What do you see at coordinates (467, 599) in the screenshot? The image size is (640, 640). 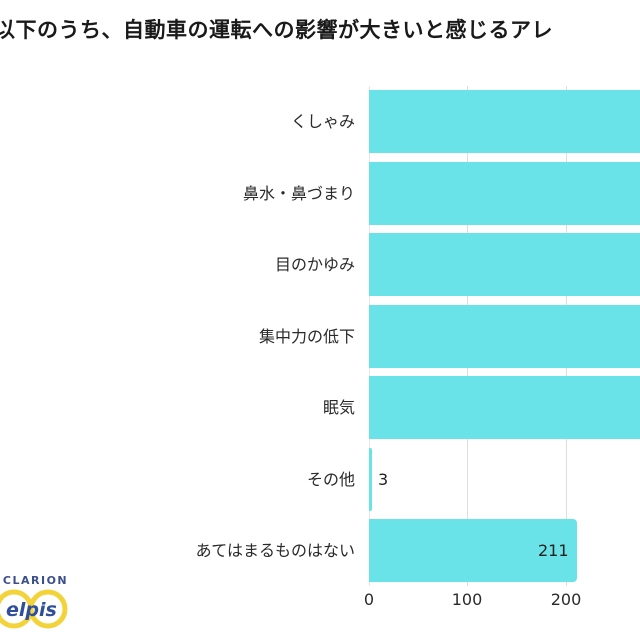 I see `x-tick-label: 100` at bounding box center [467, 599].